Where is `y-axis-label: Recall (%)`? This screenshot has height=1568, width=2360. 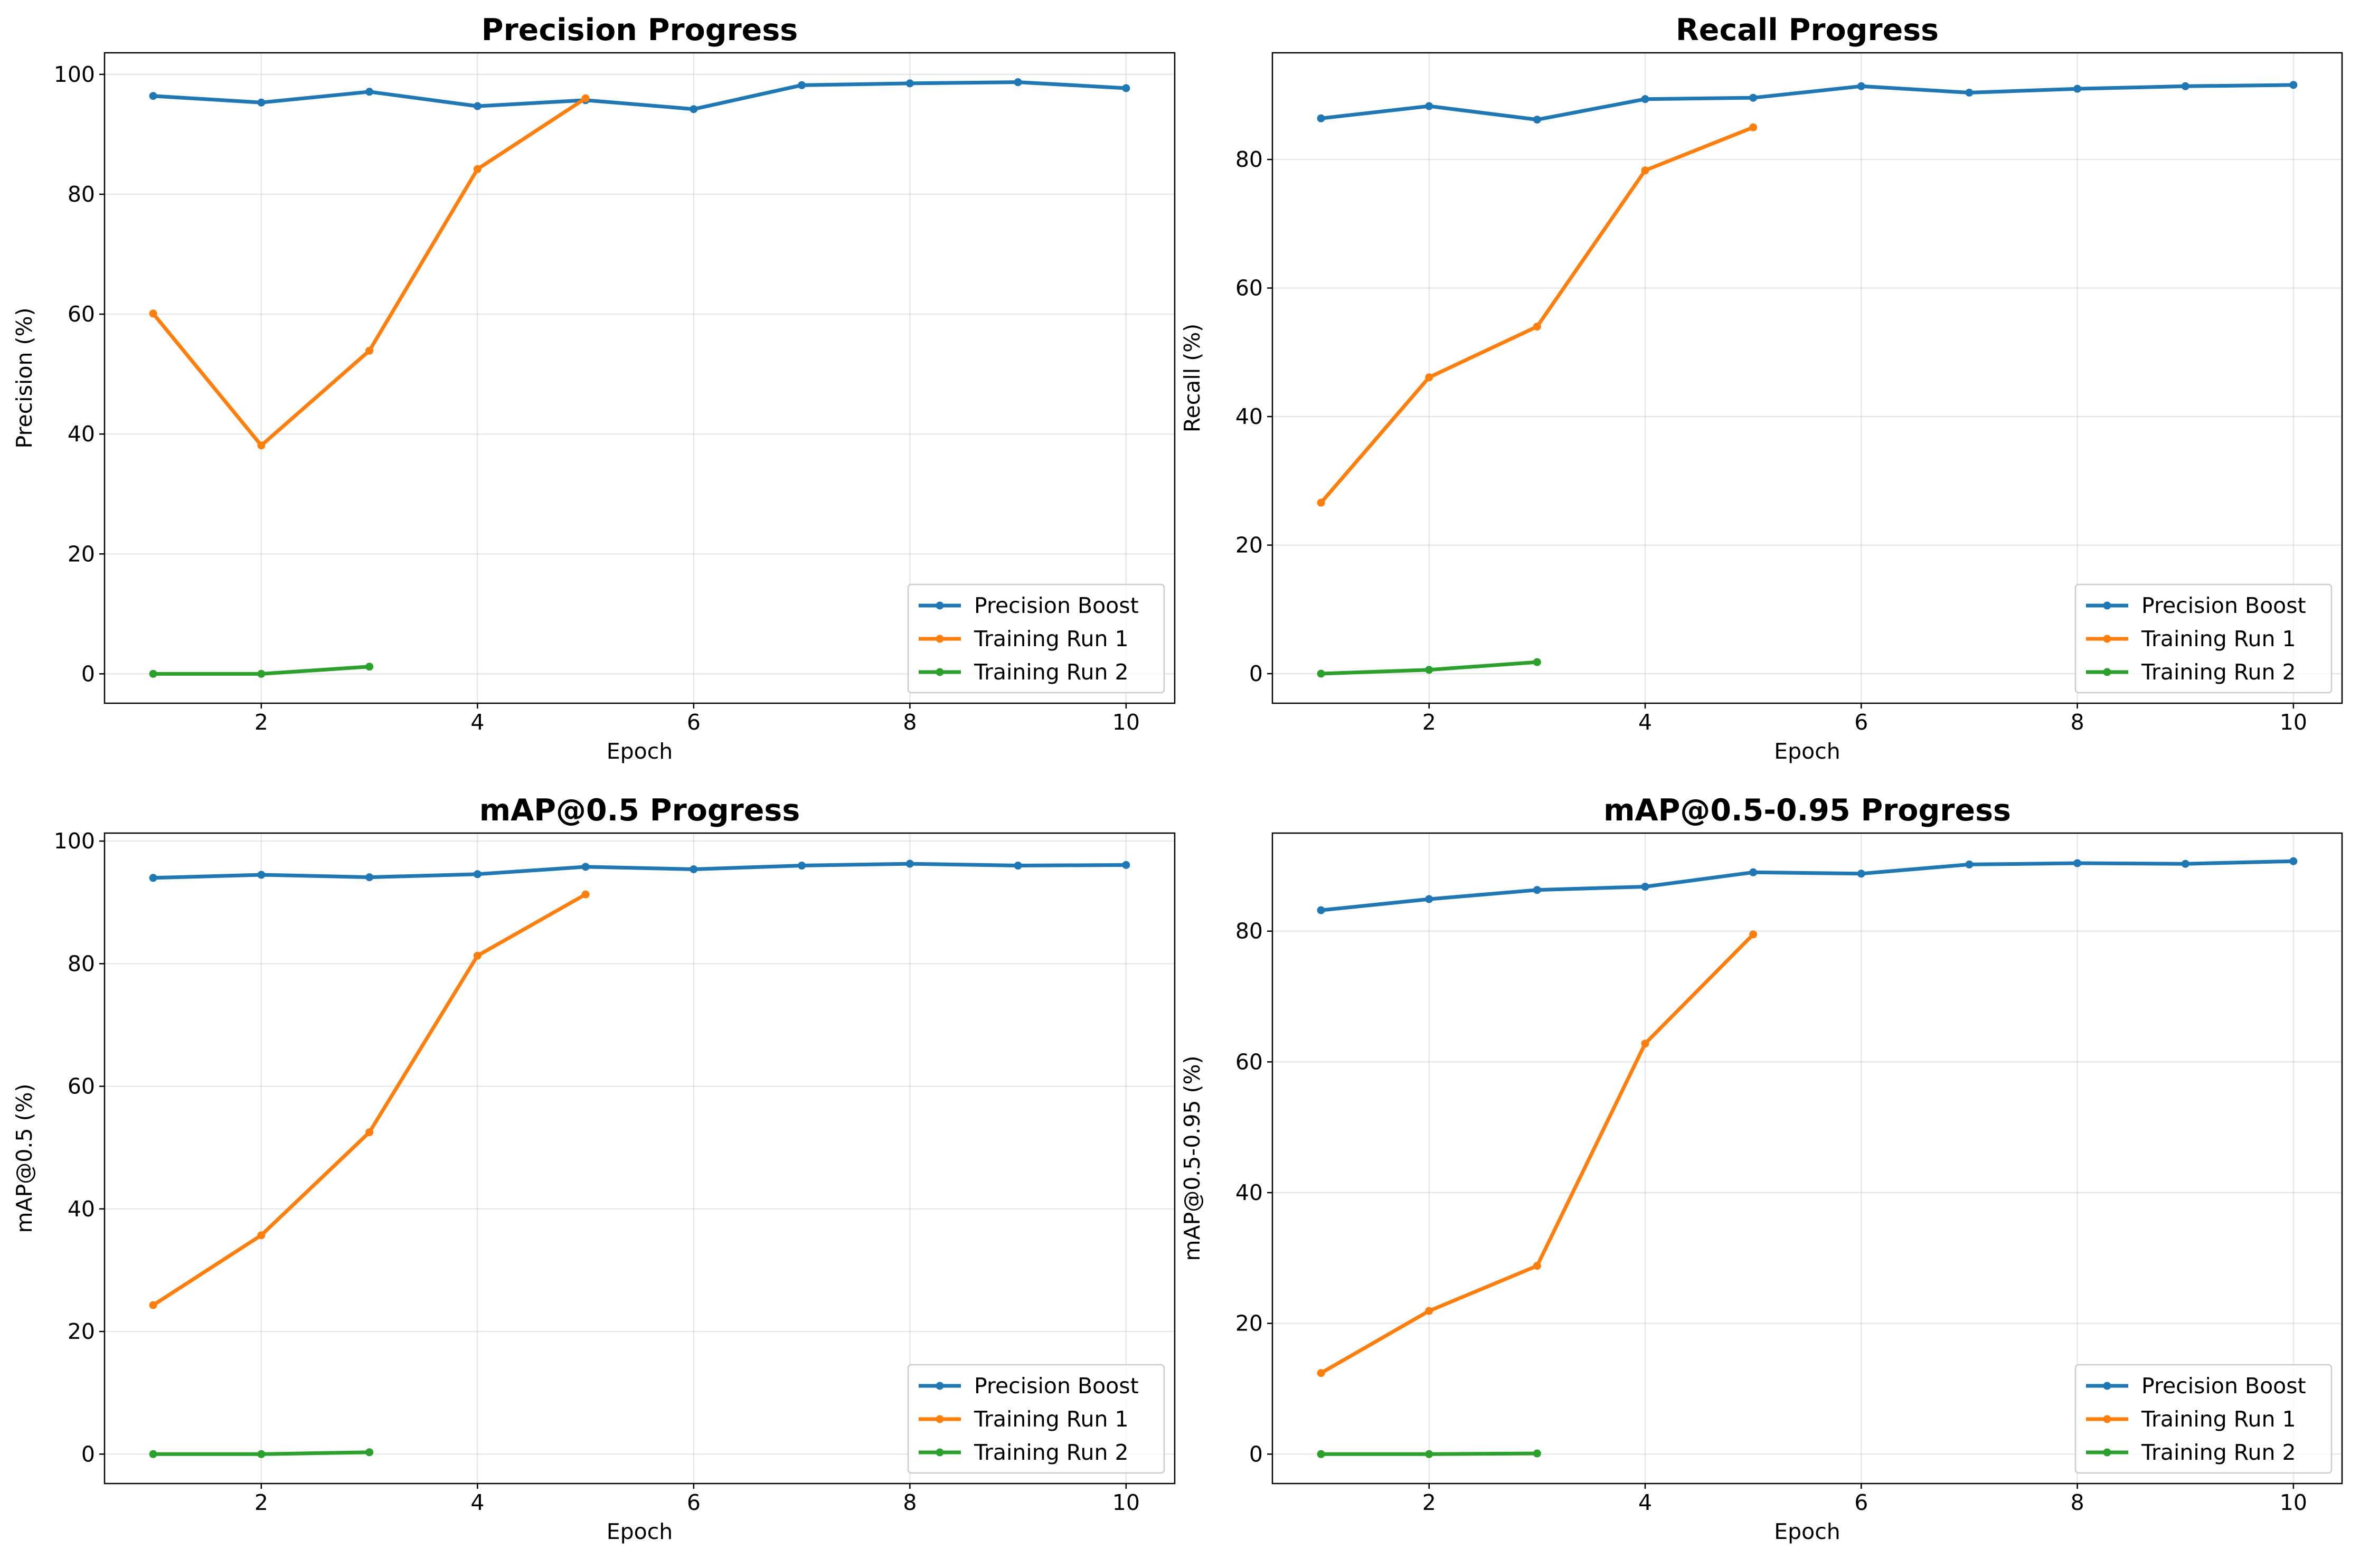
y-axis-label: Recall (%) is located at coordinates (1192, 378).